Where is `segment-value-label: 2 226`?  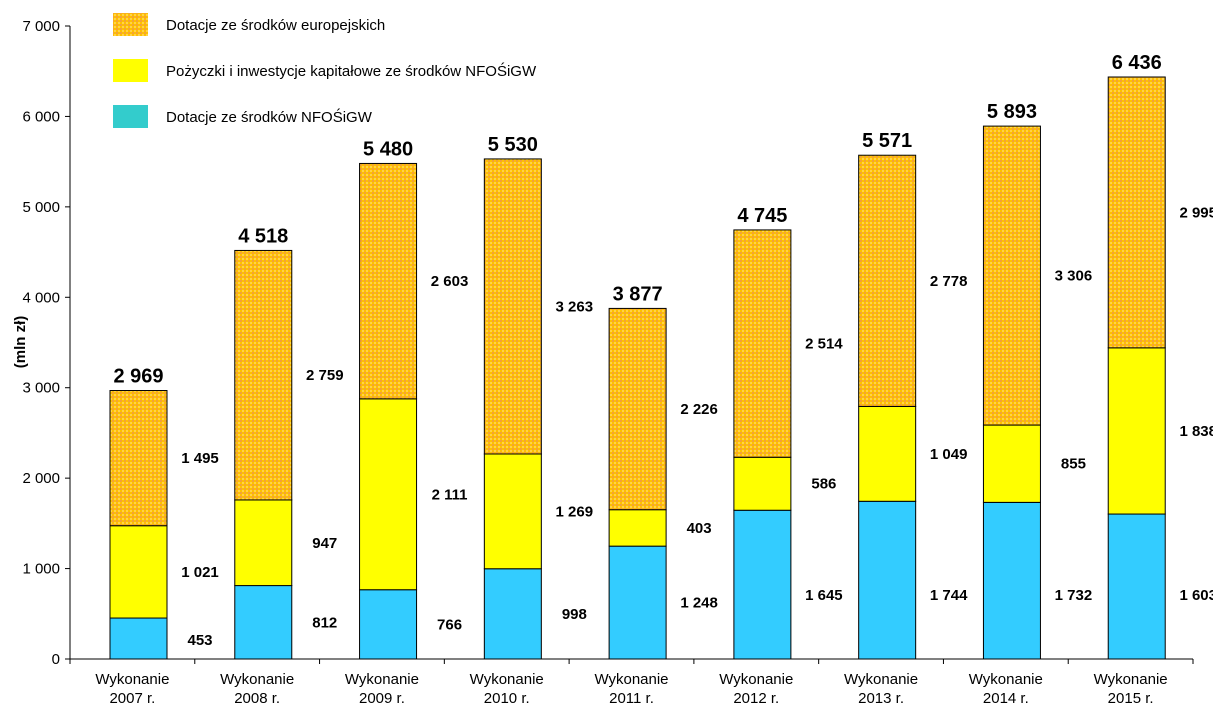
segment-value-label: 2 226 is located at coordinates (699, 409).